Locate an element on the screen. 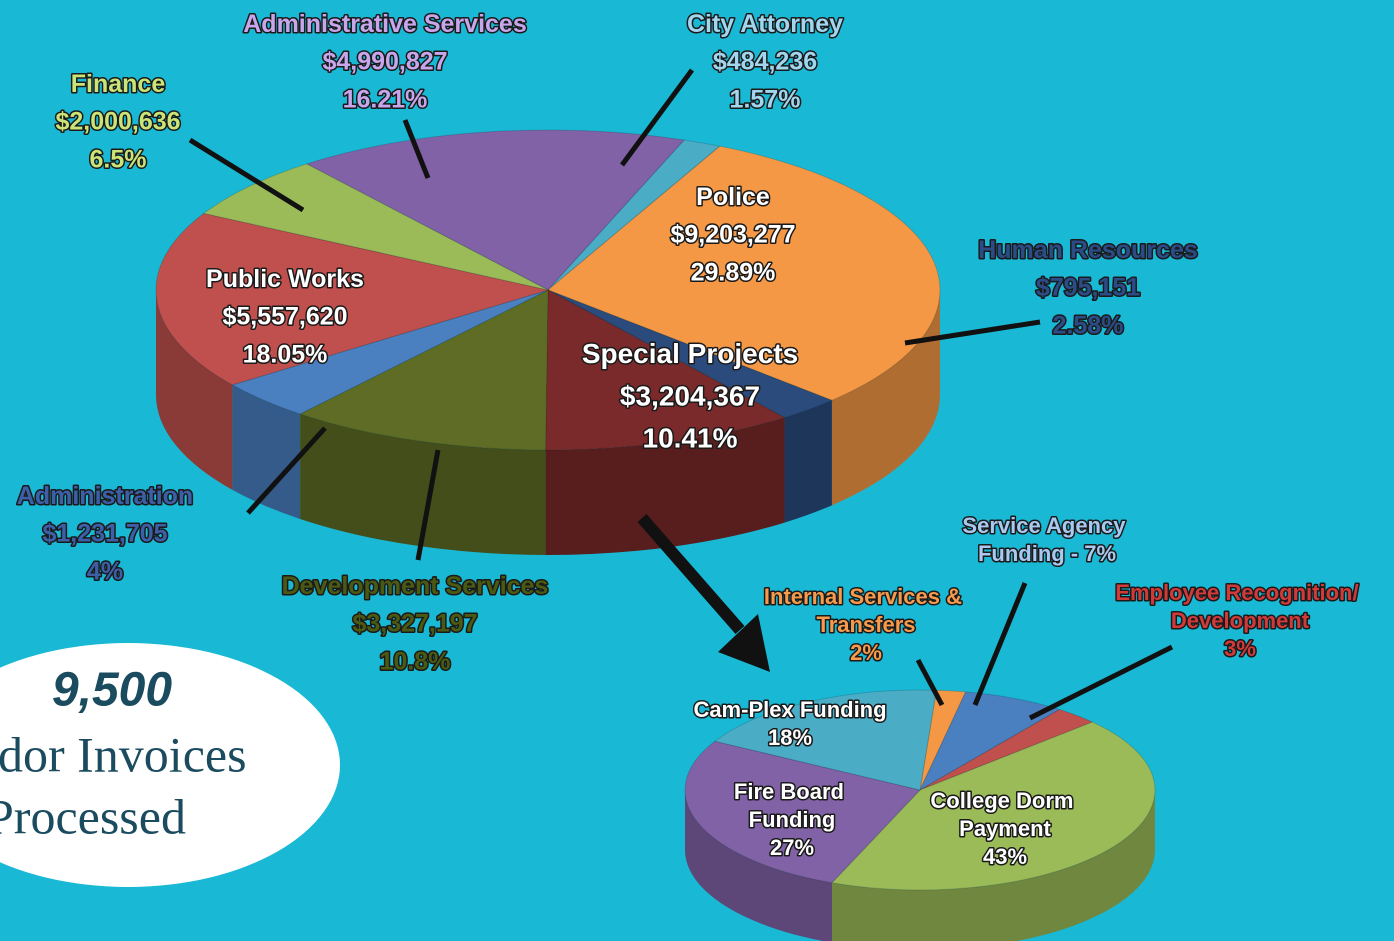 The width and height of the screenshot is (1394, 941). label-line: Service Agency is located at coordinates (1046, 525).